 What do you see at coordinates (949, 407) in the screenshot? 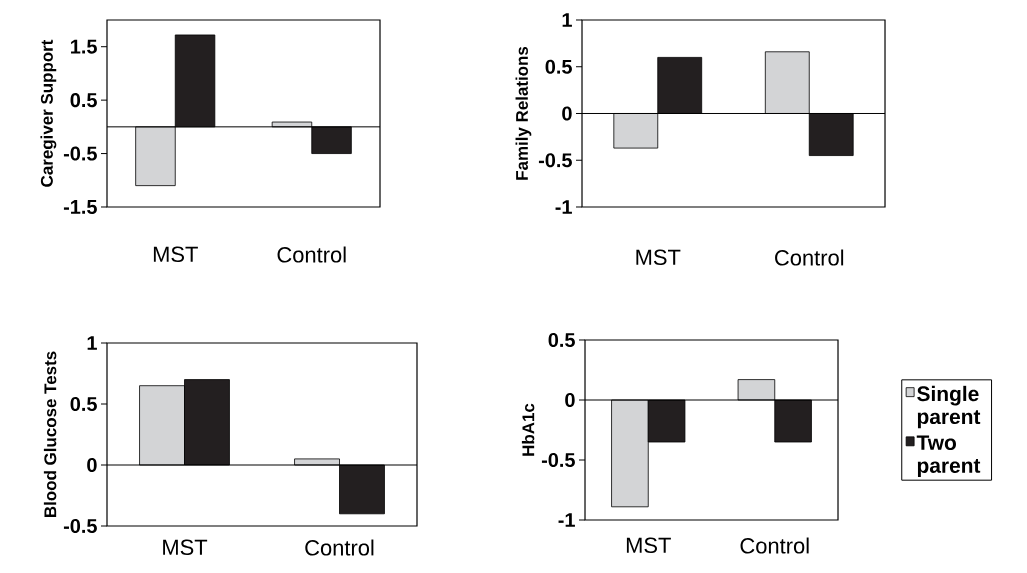
I see `legend-label: Single parent` at bounding box center [949, 407].